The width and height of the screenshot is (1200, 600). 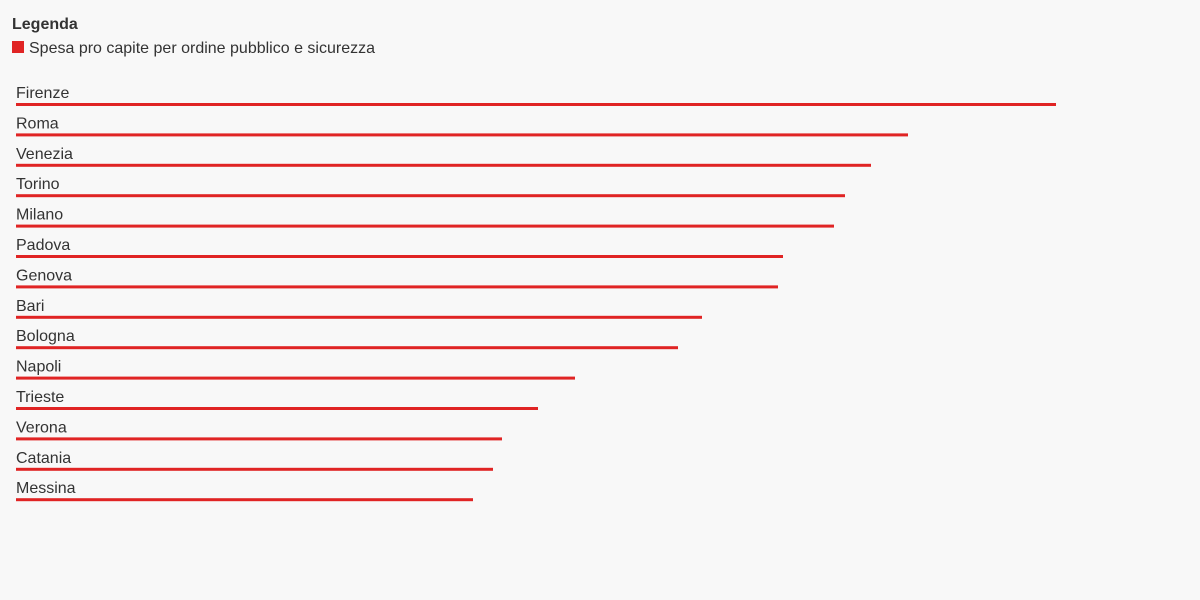 I want to click on category-label: Bari, so click(x=30, y=306).